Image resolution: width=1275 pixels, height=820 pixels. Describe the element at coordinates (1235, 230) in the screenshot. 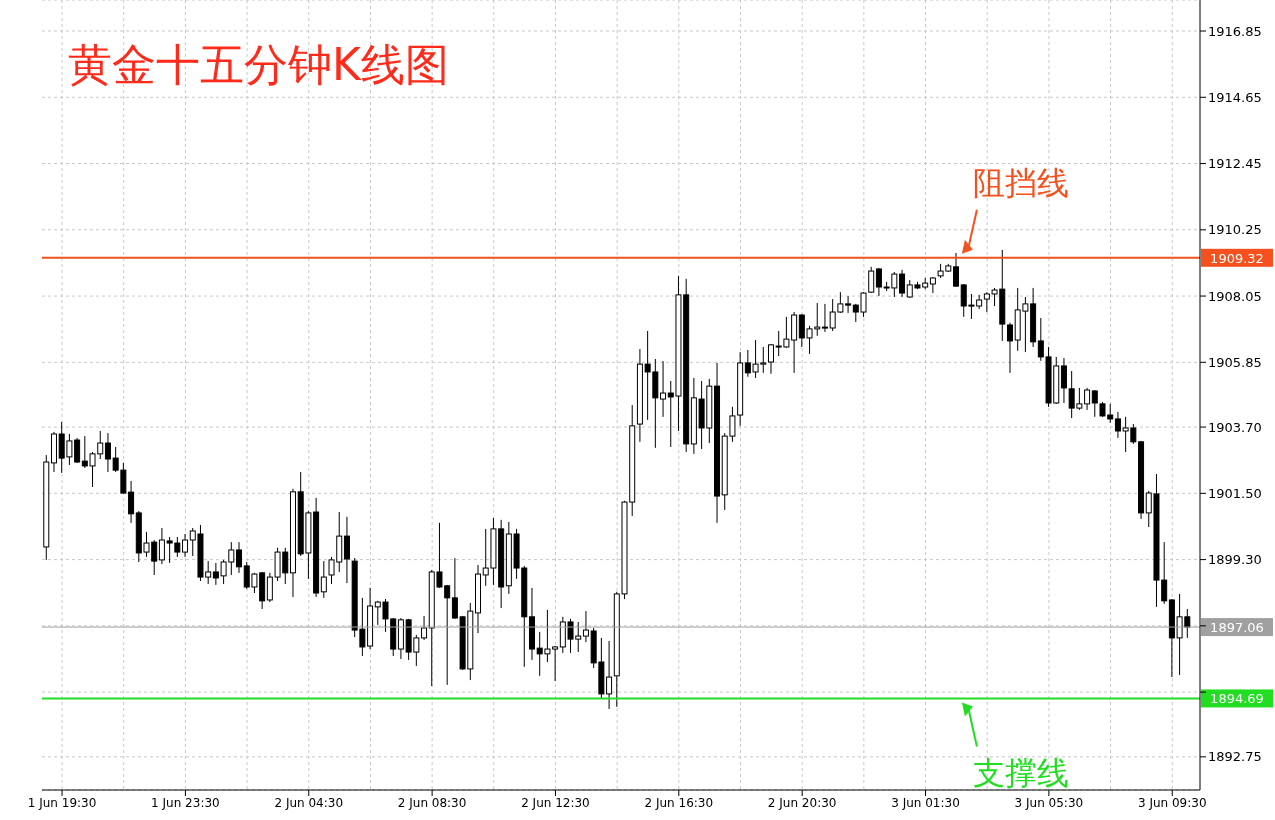

I see `y-tick-label: 1910.25` at that location.